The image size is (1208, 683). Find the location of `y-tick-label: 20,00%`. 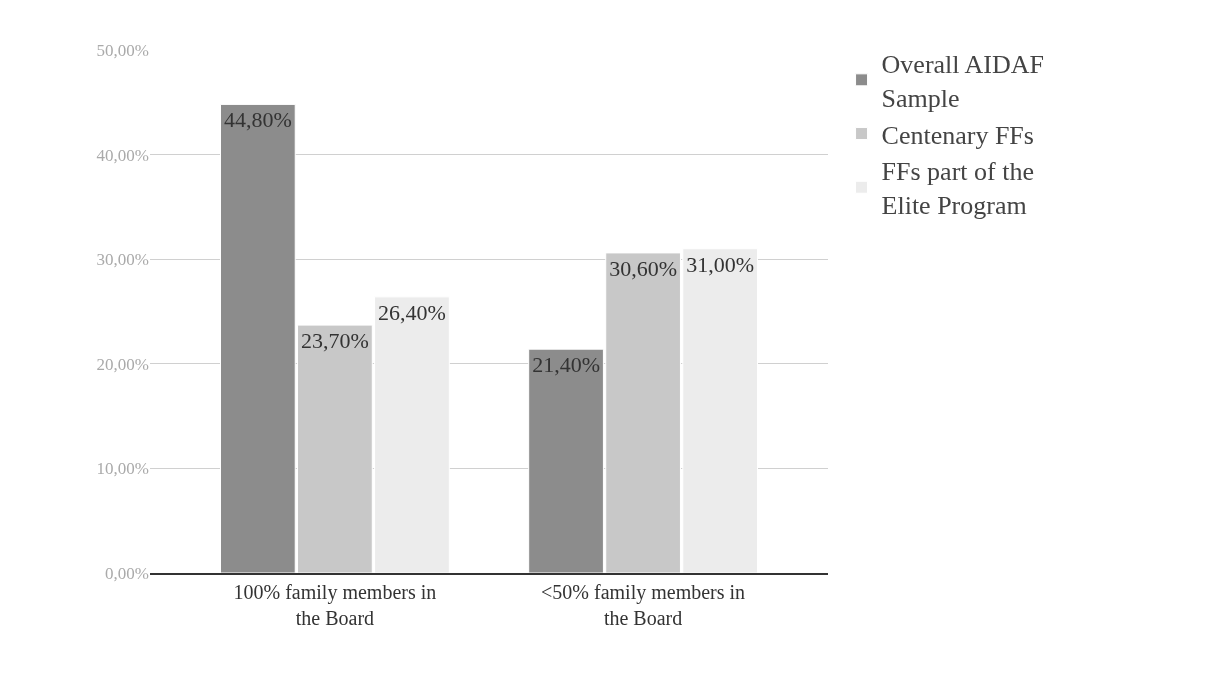

y-tick-label: 20,00% is located at coordinates (122, 364).